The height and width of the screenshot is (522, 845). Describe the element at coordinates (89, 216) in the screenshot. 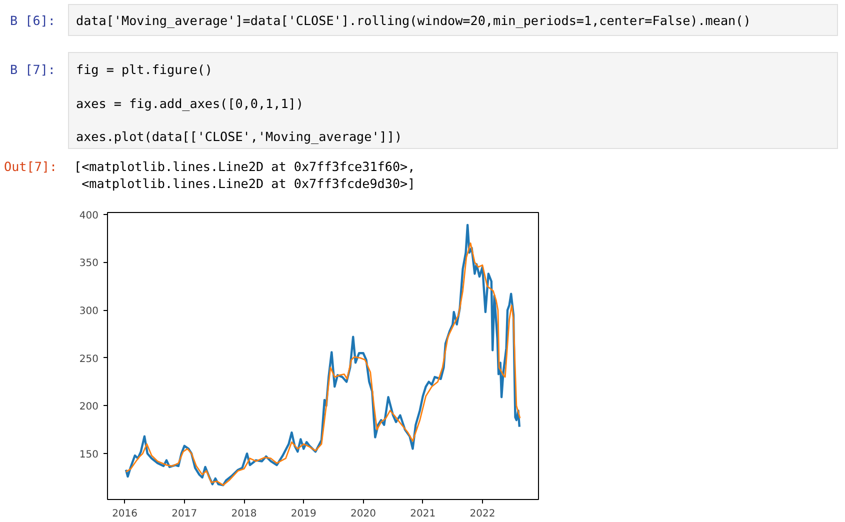

I see `y-tick-label: 400` at that location.